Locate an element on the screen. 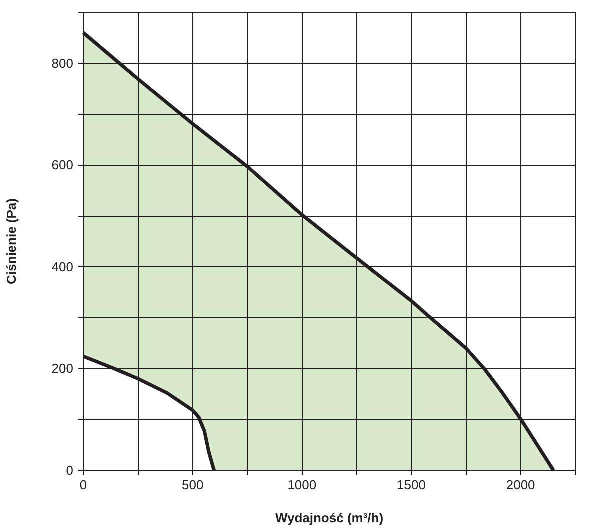  x-tick-label: 500 is located at coordinates (193, 485).